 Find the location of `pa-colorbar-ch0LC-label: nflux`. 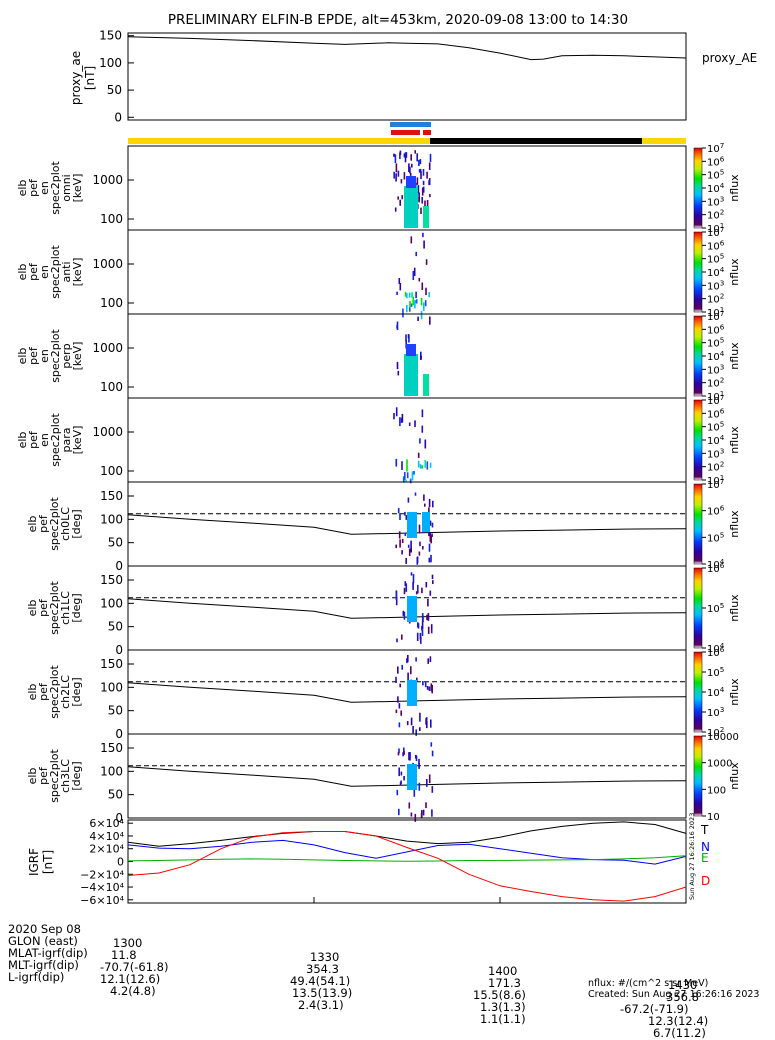

pa-colorbar-ch0LC-label: nflux is located at coordinates (734, 524).